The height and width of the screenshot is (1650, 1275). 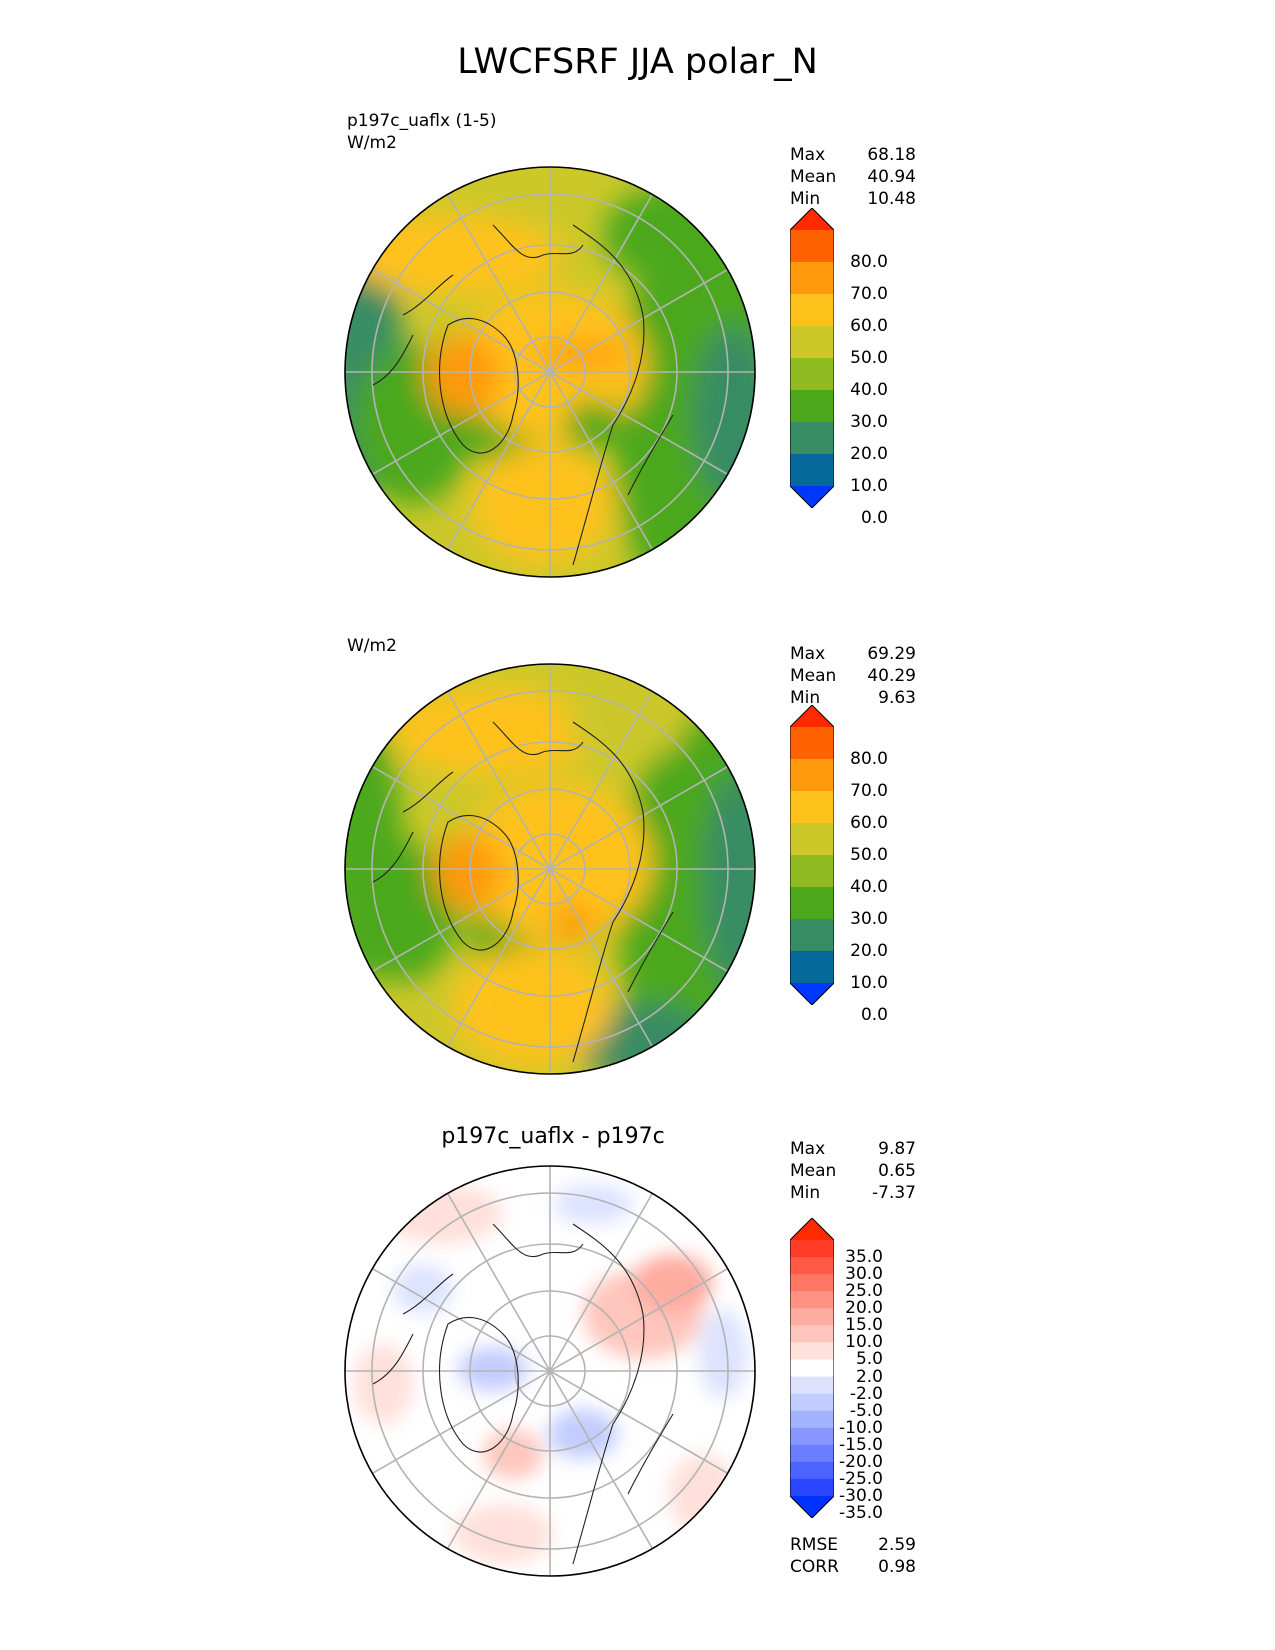 I want to click on min-value: 9.63, so click(x=897, y=698).